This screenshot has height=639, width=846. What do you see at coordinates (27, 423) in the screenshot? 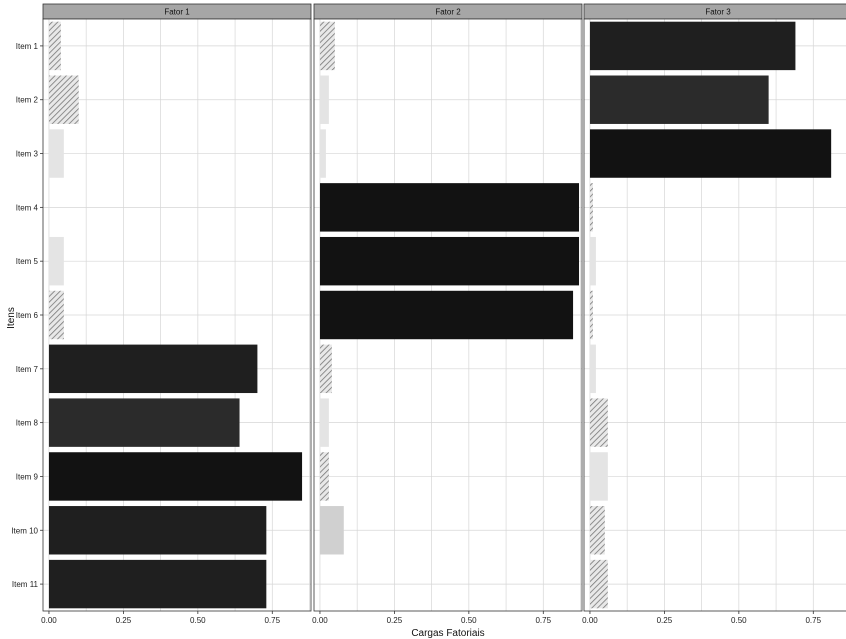
I see `y-tick-label-item-8: Item 8` at bounding box center [27, 423].